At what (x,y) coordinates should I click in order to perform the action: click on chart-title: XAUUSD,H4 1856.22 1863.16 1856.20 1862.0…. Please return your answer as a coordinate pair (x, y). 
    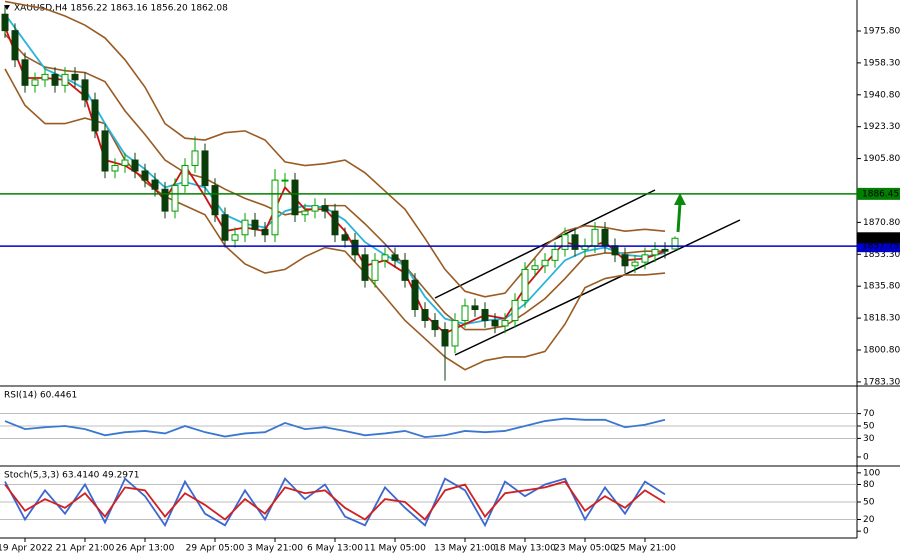
    Looking at the image, I should click on (121, 9).